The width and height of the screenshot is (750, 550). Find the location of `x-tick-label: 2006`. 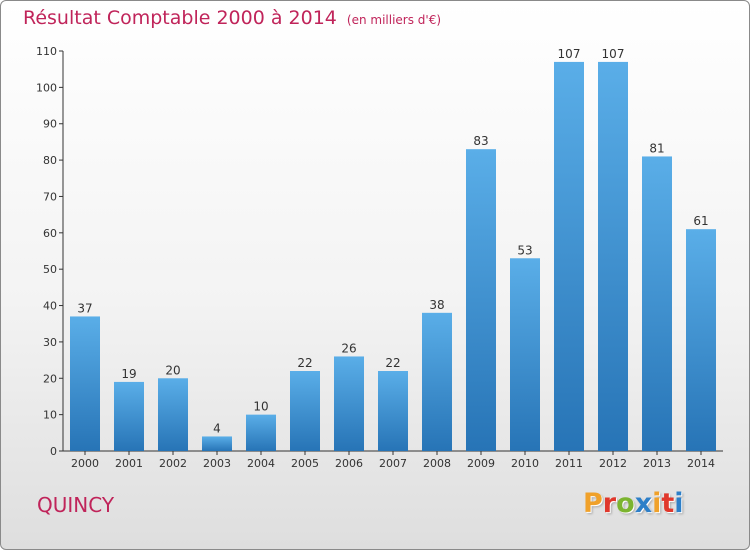

x-tick-label: 2006 is located at coordinates (349, 463).